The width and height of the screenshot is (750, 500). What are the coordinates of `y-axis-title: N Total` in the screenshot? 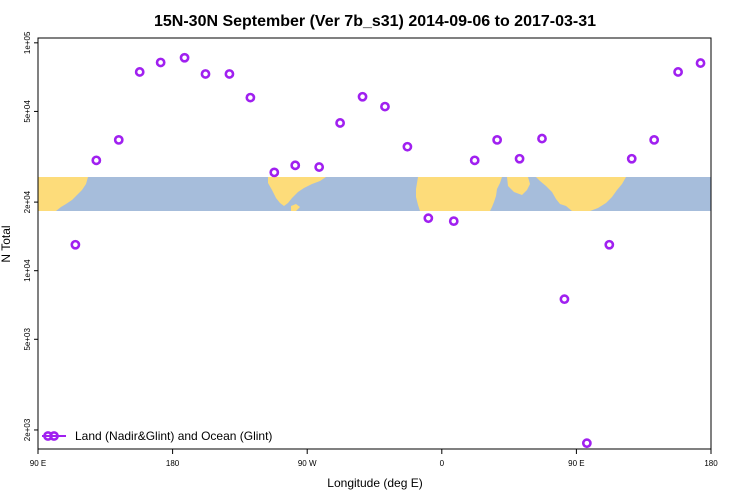 It's located at (6, 243).